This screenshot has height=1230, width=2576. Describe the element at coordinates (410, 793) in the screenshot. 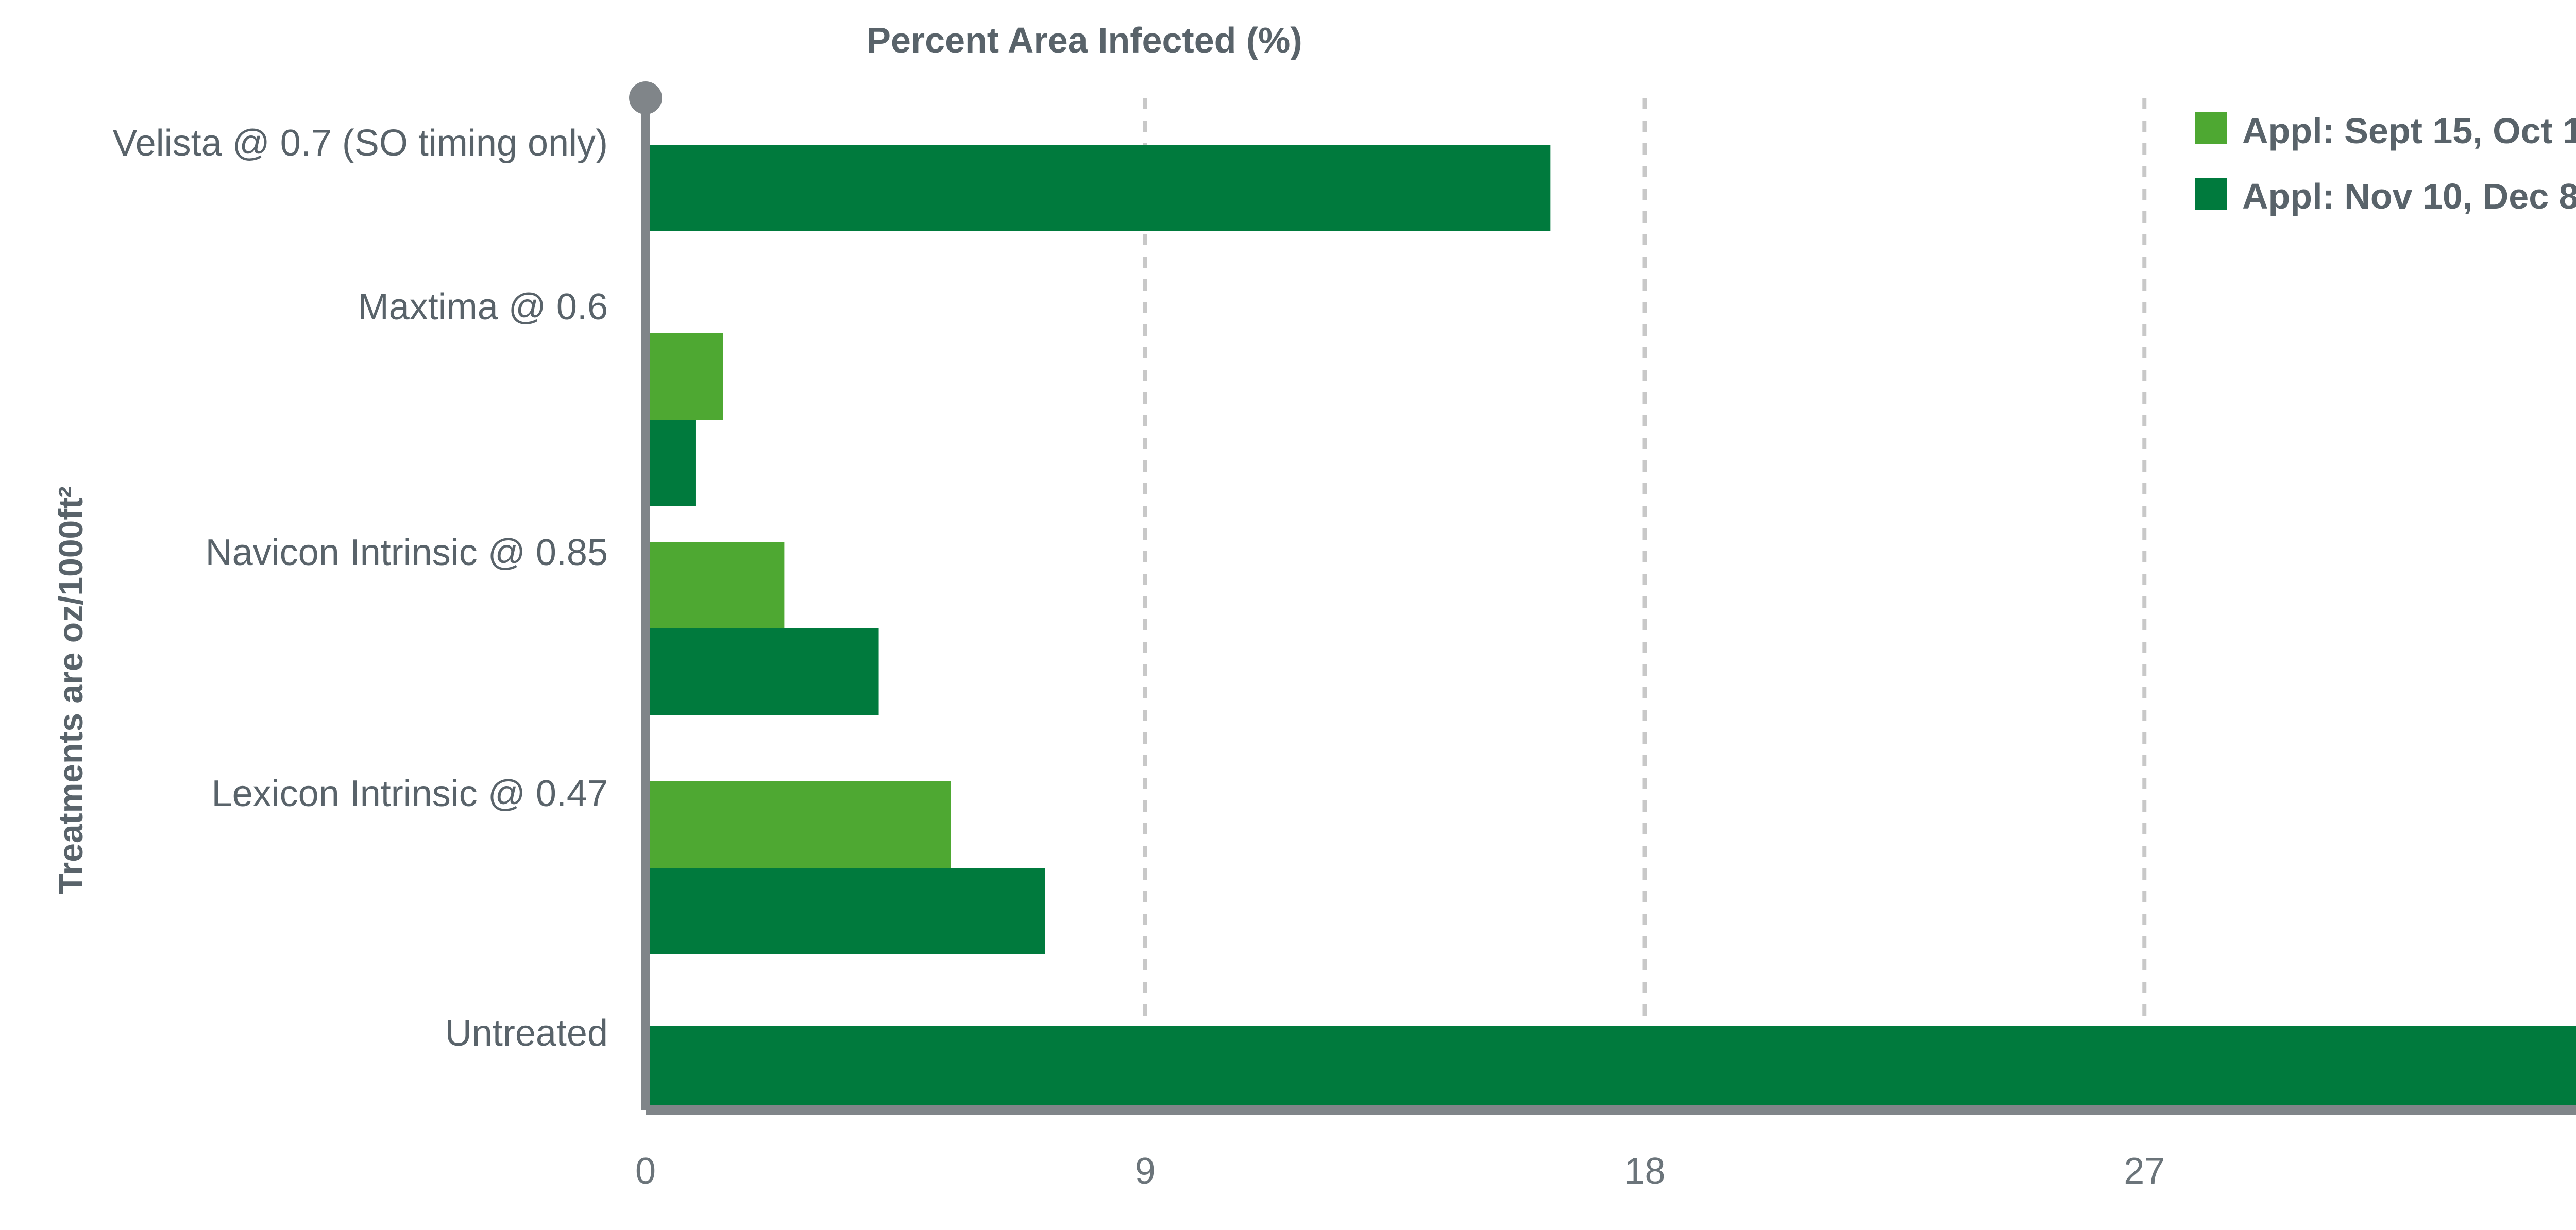

I see `category-label: Lexicon Intrinsic @ 0.47` at that location.